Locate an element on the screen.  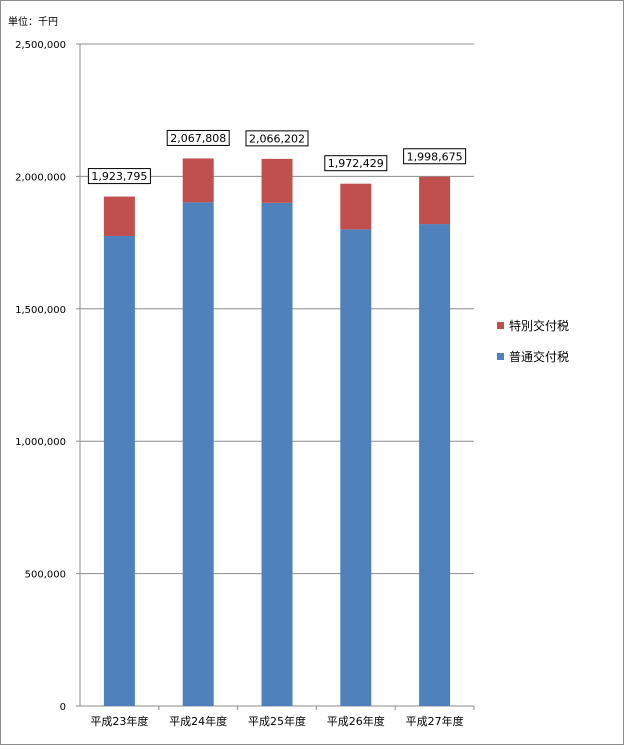
total-label: 2,066,202 is located at coordinates (277, 138).